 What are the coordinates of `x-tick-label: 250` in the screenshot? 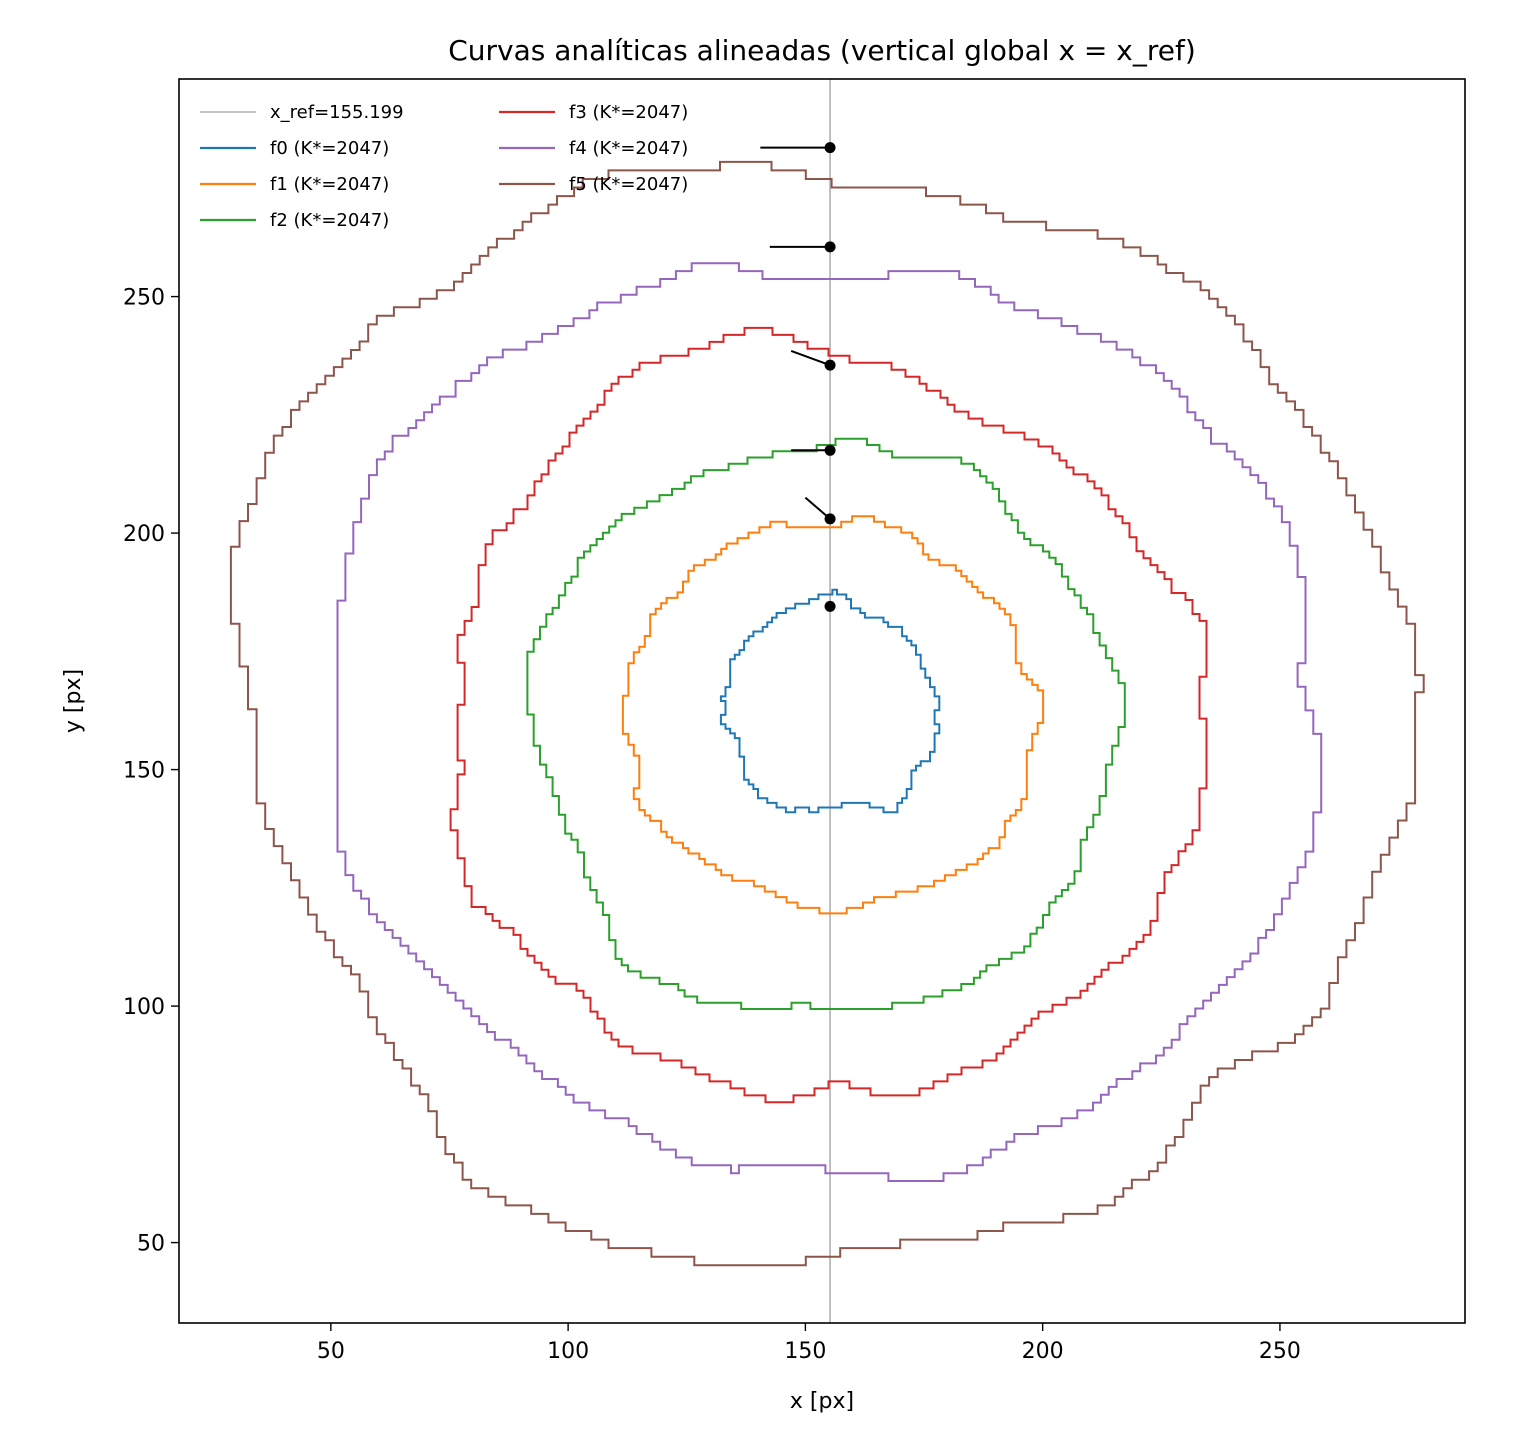 It's located at (1280, 1351).